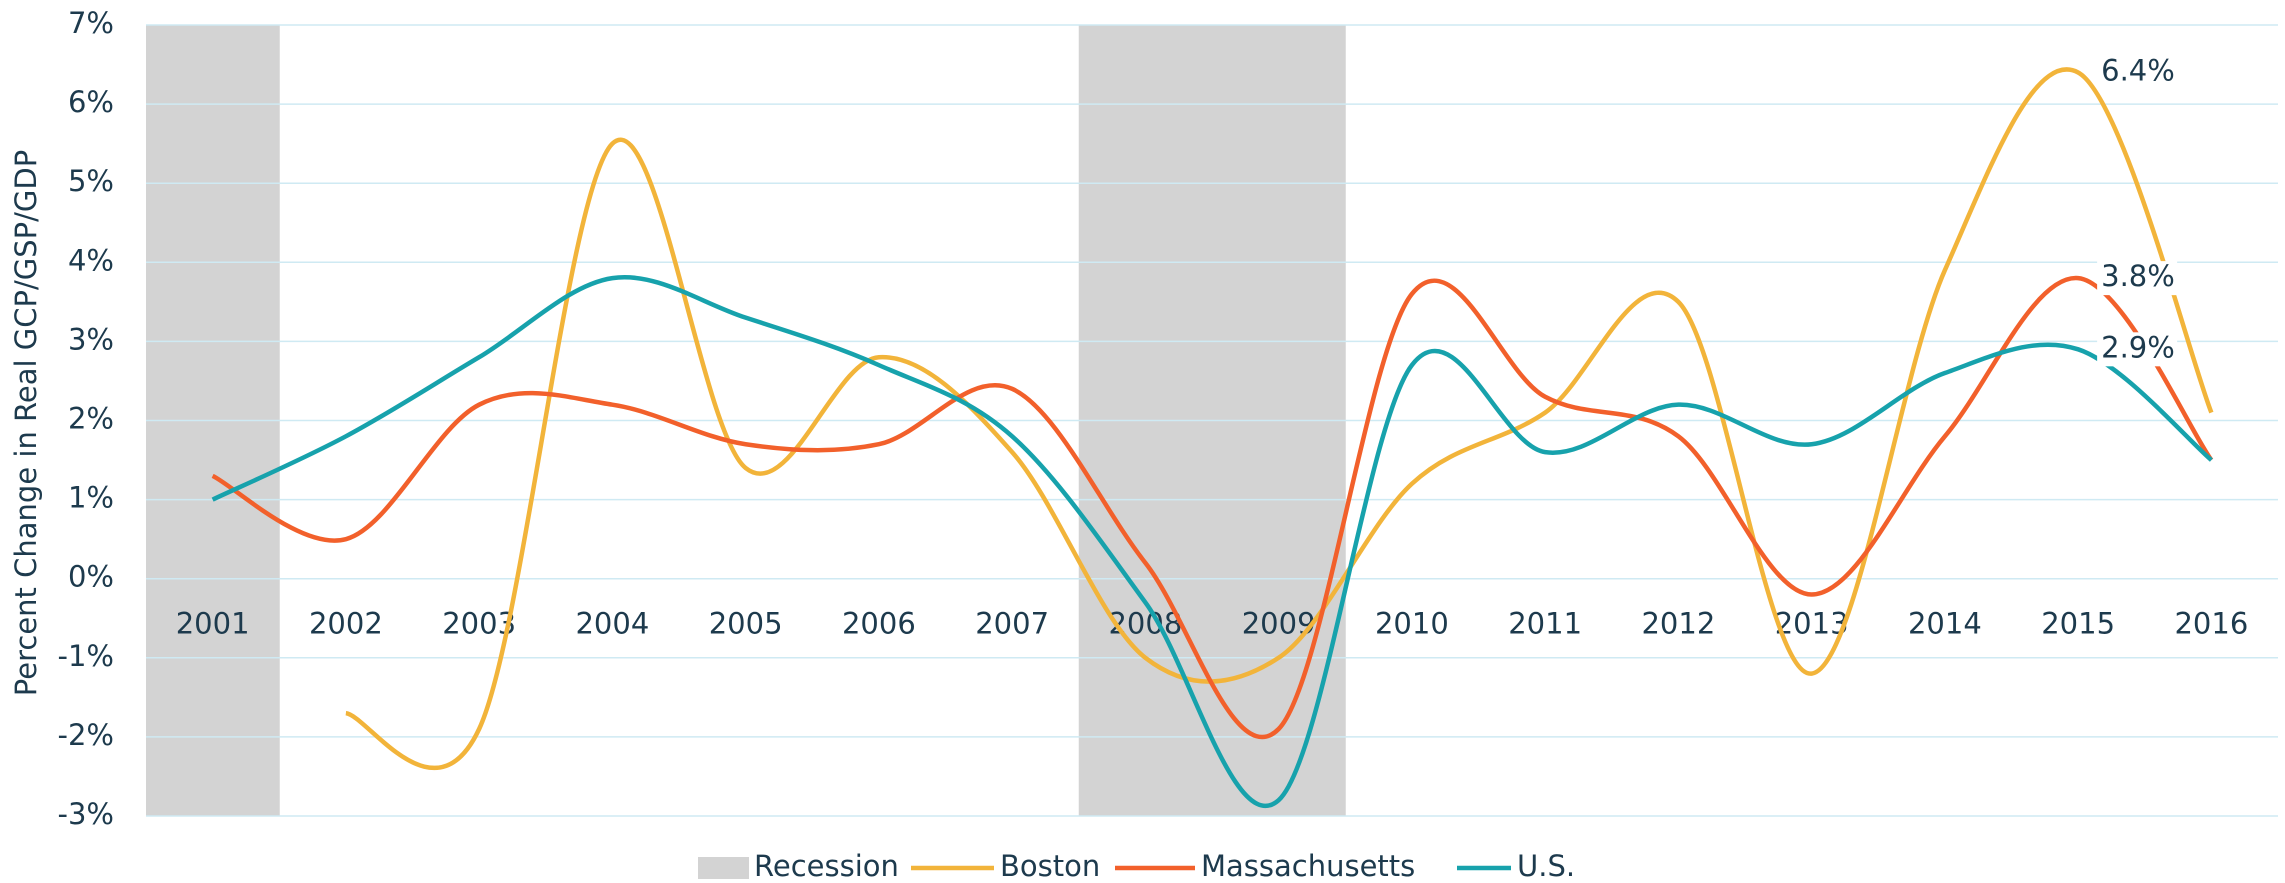 The width and height of the screenshot is (2285, 883). What do you see at coordinates (91, 419) in the screenshot?
I see `y-tick-label: 2%` at bounding box center [91, 419].